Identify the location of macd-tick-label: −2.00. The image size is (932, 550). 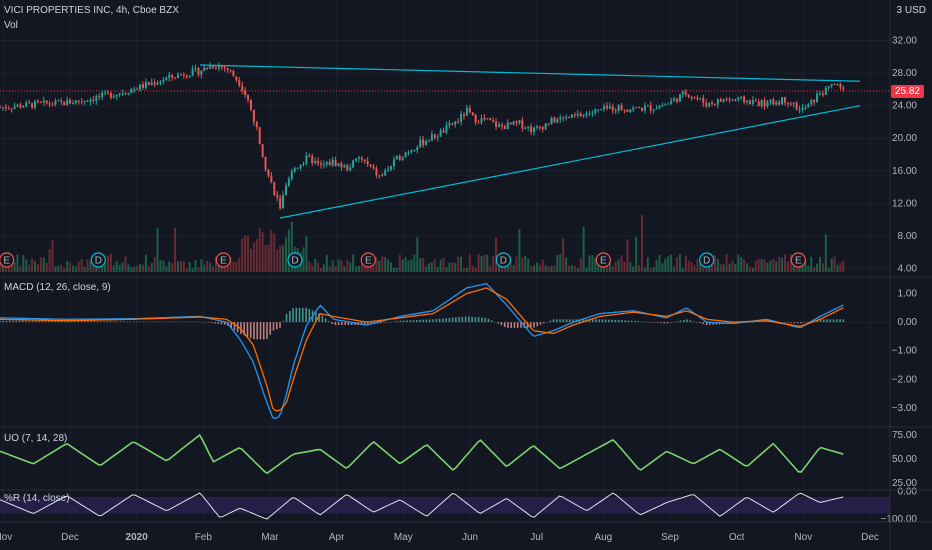
(905, 379).